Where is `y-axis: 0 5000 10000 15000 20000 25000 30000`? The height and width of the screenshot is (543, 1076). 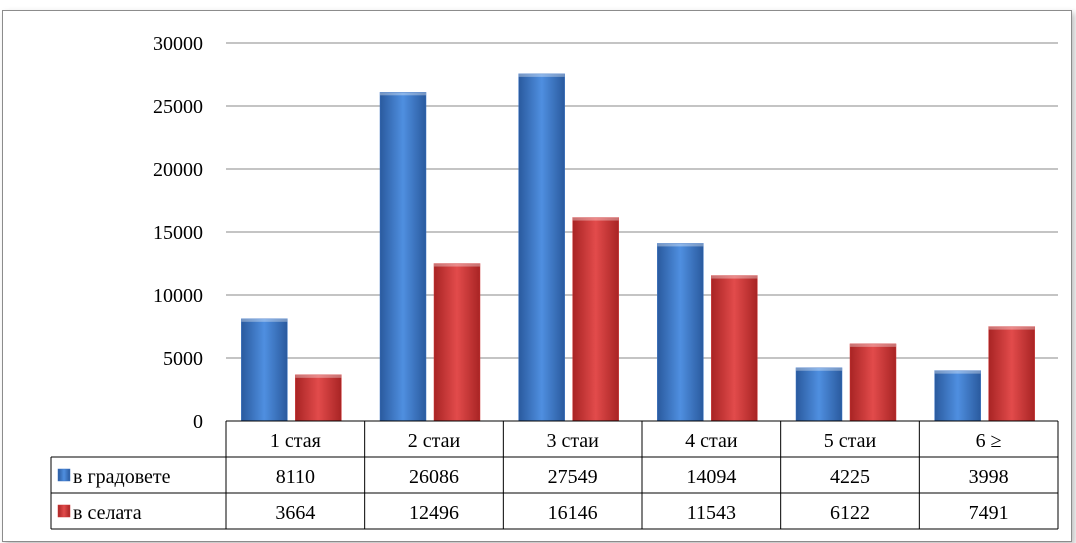 y-axis: 0 5000 10000 15000 20000 25000 30000 is located at coordinates (178, 233).